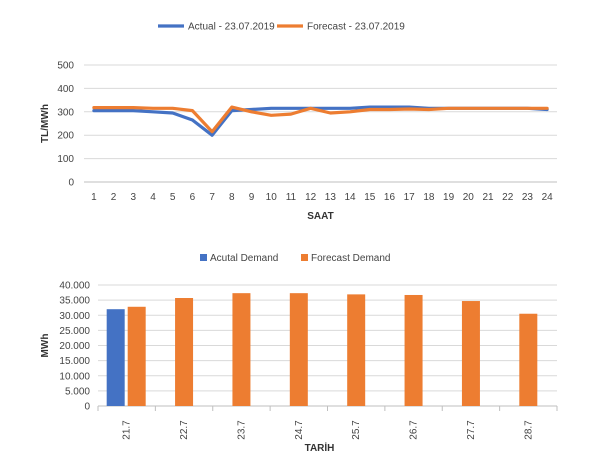 This screenshot has width=592, height=468. Describe the element at coordinates (65, 89) in the screenshot. I see `y-tick-label: 400` at that location.